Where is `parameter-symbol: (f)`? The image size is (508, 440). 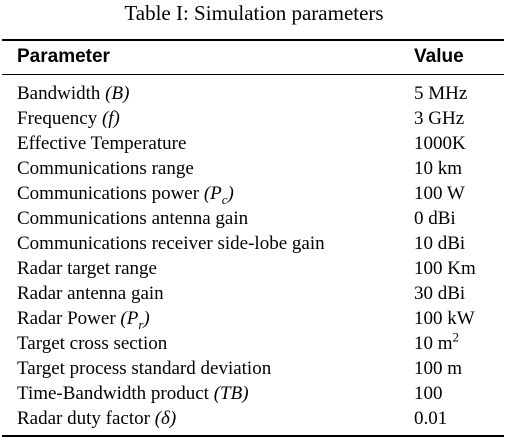 parameter-symbol: (f) is located at coordinates (110, 118).